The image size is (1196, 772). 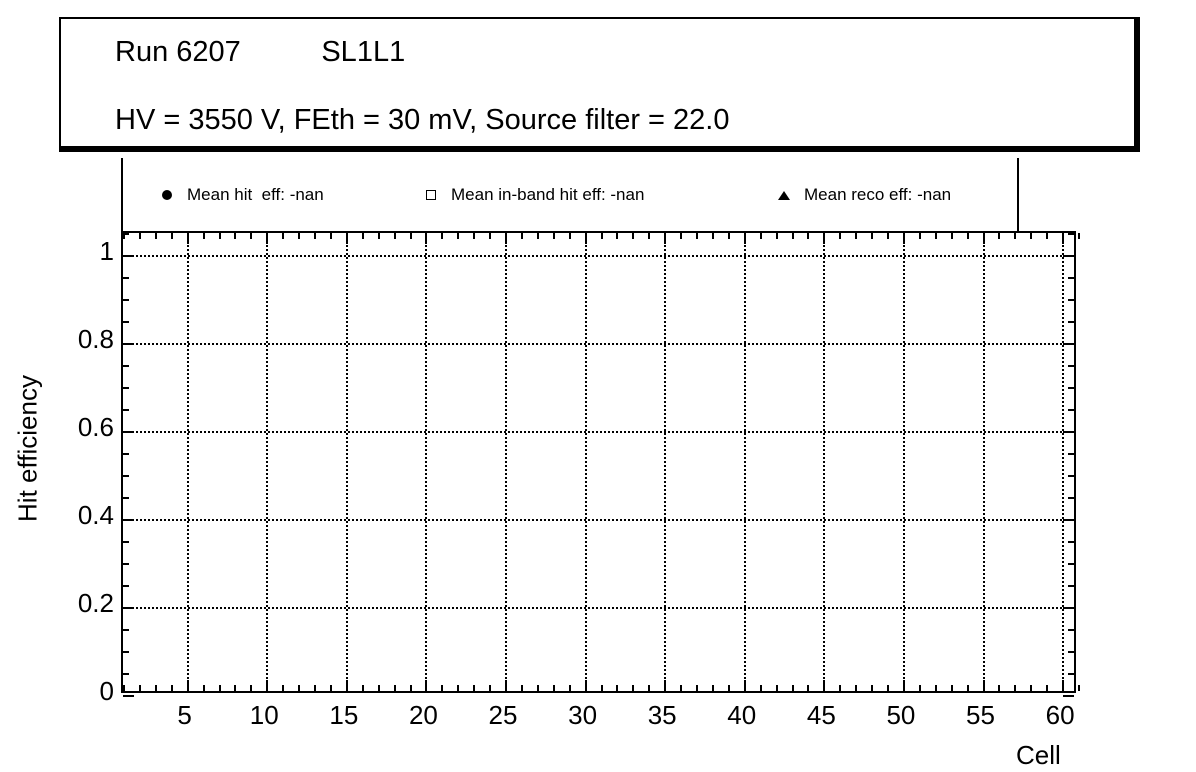 What do you see at coordinates (431, 195) in the screenshot?
I see `open-square-marker-icon` at bounding box center [431, 195].